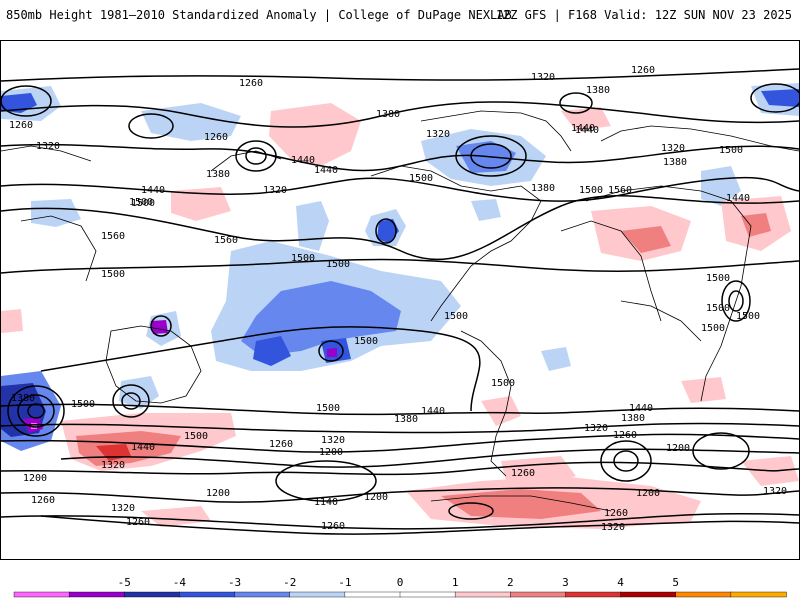  Describe the element at coordinates (345, 582) in the screenshot. I see `colorbar-tick-label: -1` at that location.